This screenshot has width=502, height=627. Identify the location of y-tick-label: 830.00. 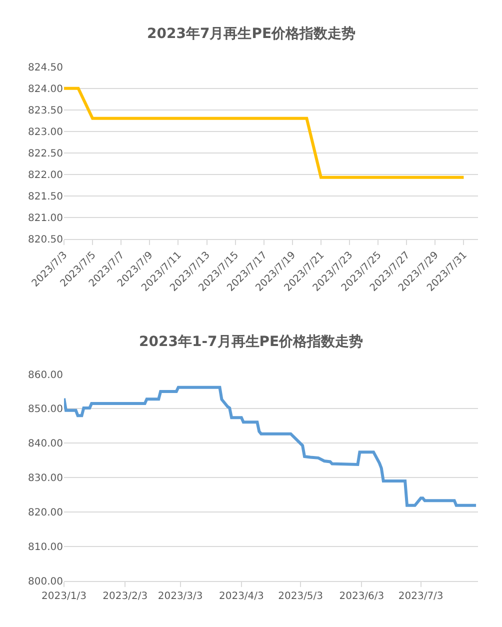
(45, 478).